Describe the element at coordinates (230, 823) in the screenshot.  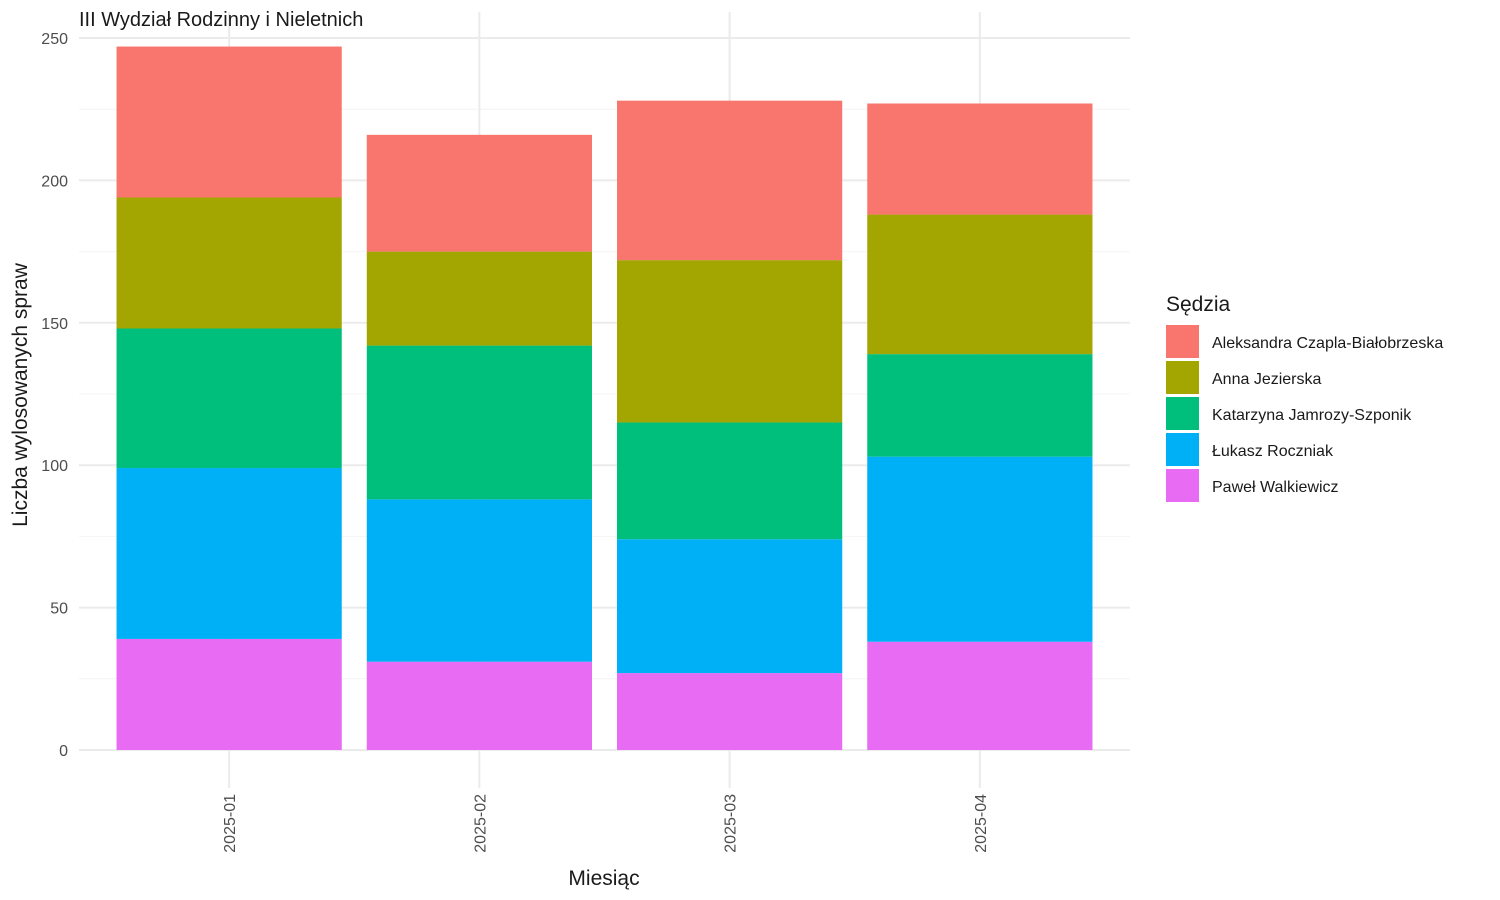
I see `x-tick-label: 2025-01` at that location.